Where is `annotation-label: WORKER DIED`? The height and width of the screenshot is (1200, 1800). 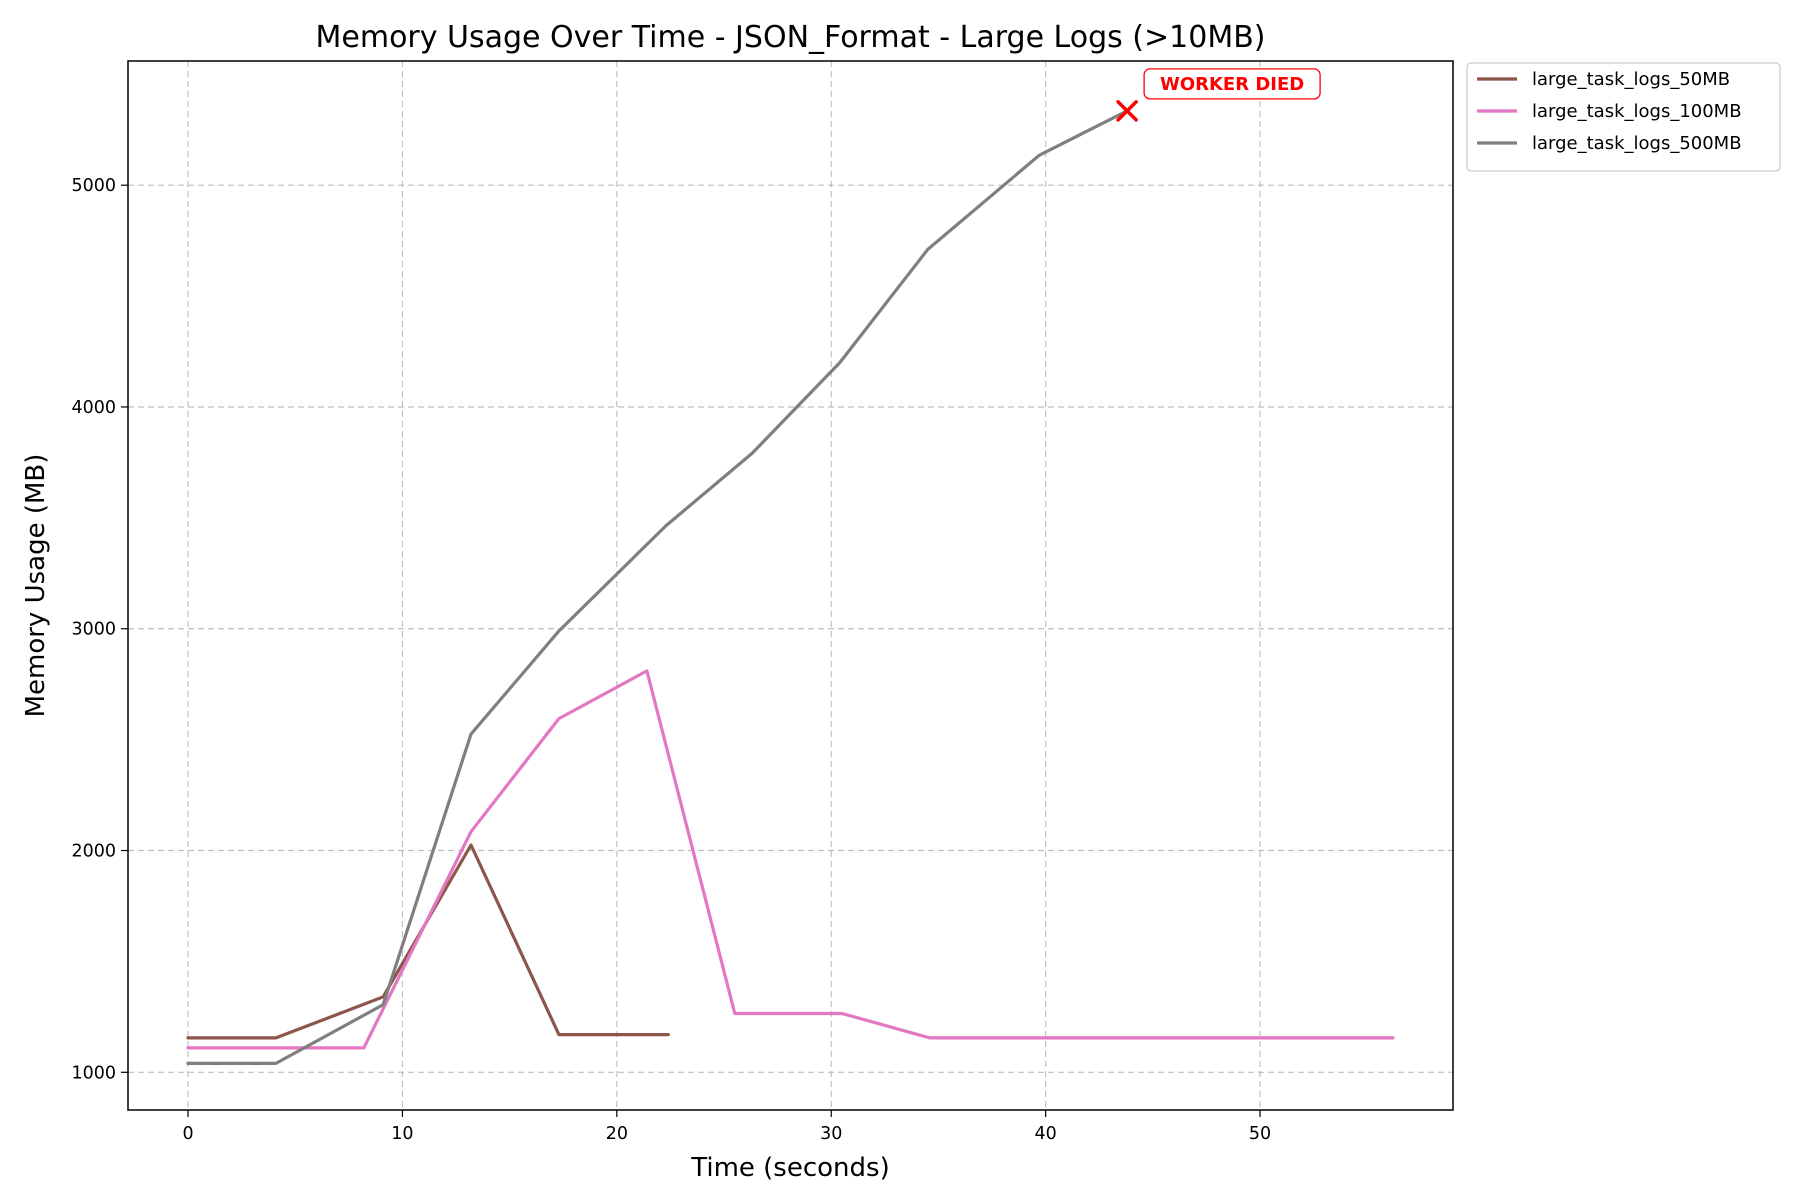 annotation-label: WORKER DIED is located at coordinates (1232, 84).